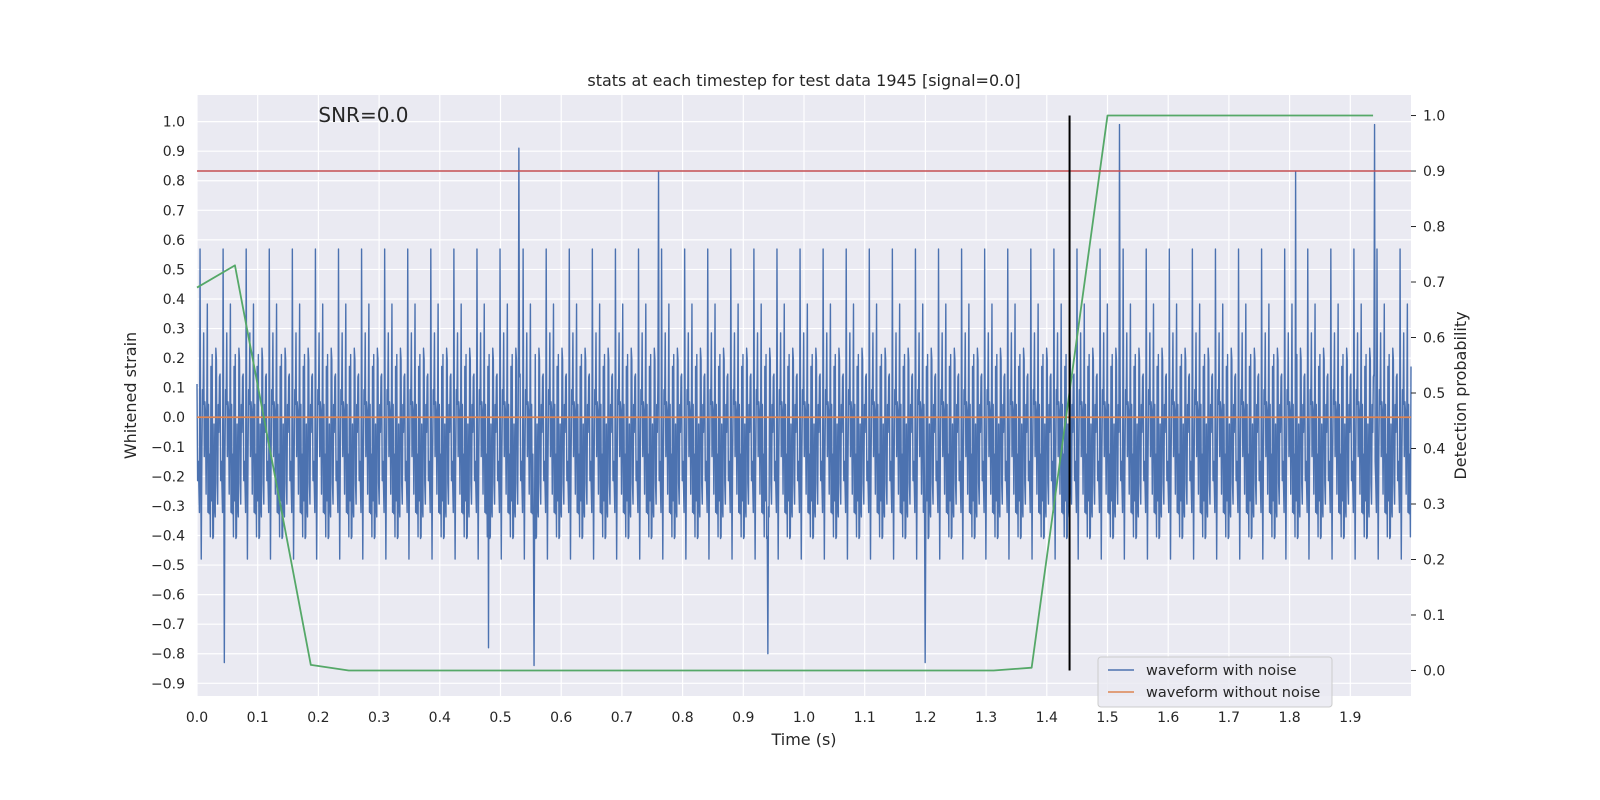 Image resolution: width=1600 pixels, height=800 pixels. Describe the element at coordinates (682, 718) in the screenshot. I see `x-tick-label: 0.8` at that location.